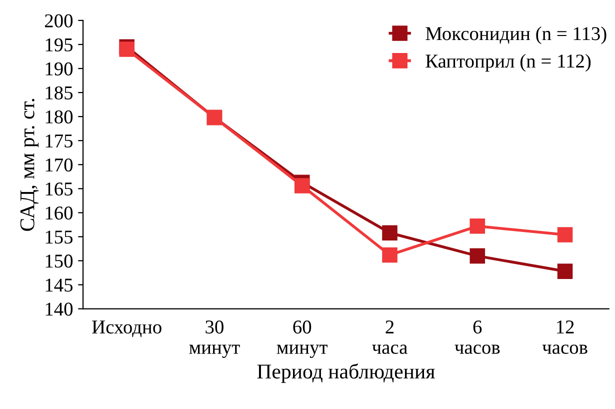  What do you see at coordinates (59, 189) in the screenshot?
I see `y-tick-label: 165` at bounding box center [59, 189].